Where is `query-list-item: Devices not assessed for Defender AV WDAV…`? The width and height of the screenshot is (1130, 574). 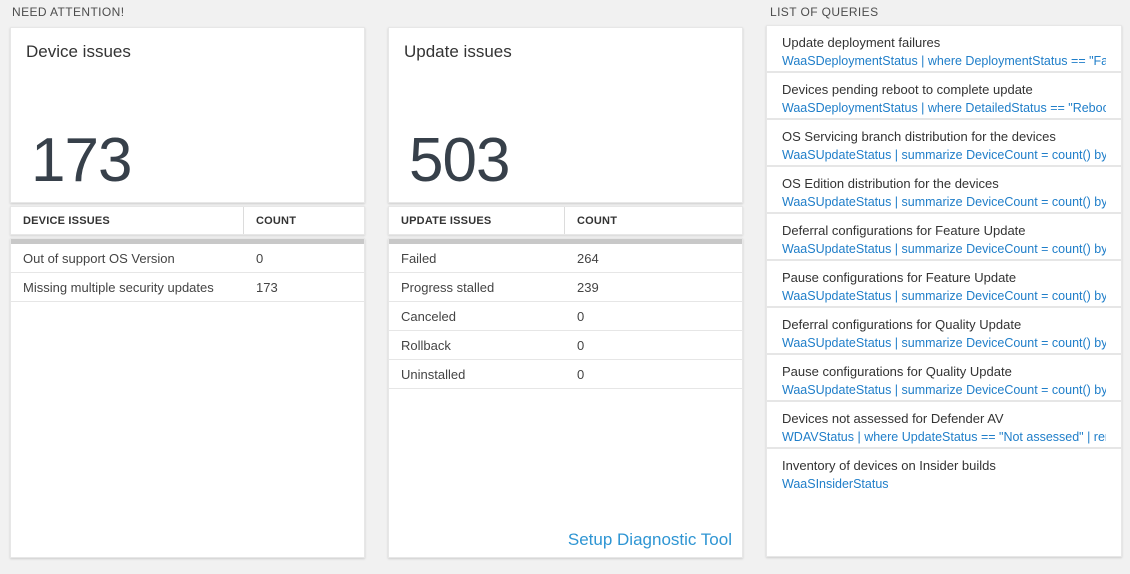
query-list-item: Devices not assessed for Defender AV WDAV… is located at coordinates (944, 425).